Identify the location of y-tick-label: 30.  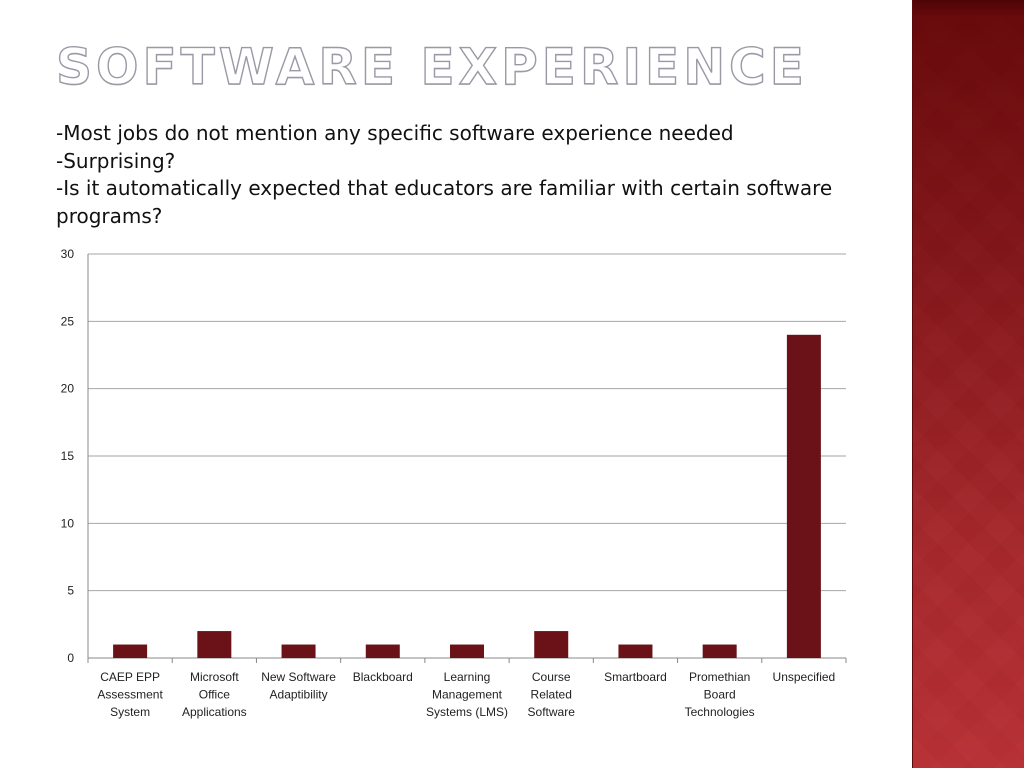
(68, 254).